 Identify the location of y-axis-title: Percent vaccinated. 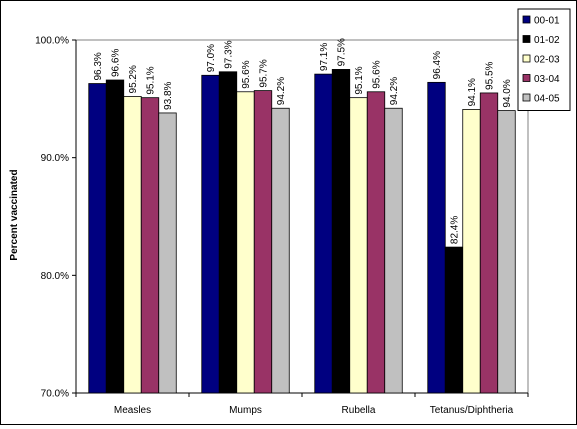
(14, 214).